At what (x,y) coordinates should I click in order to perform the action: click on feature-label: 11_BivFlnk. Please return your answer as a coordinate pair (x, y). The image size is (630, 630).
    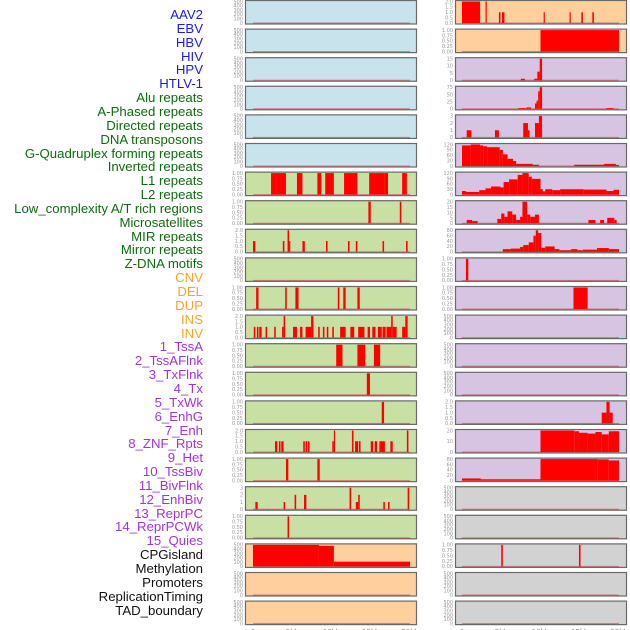
    Looking at the image, I should click on (170, 485).